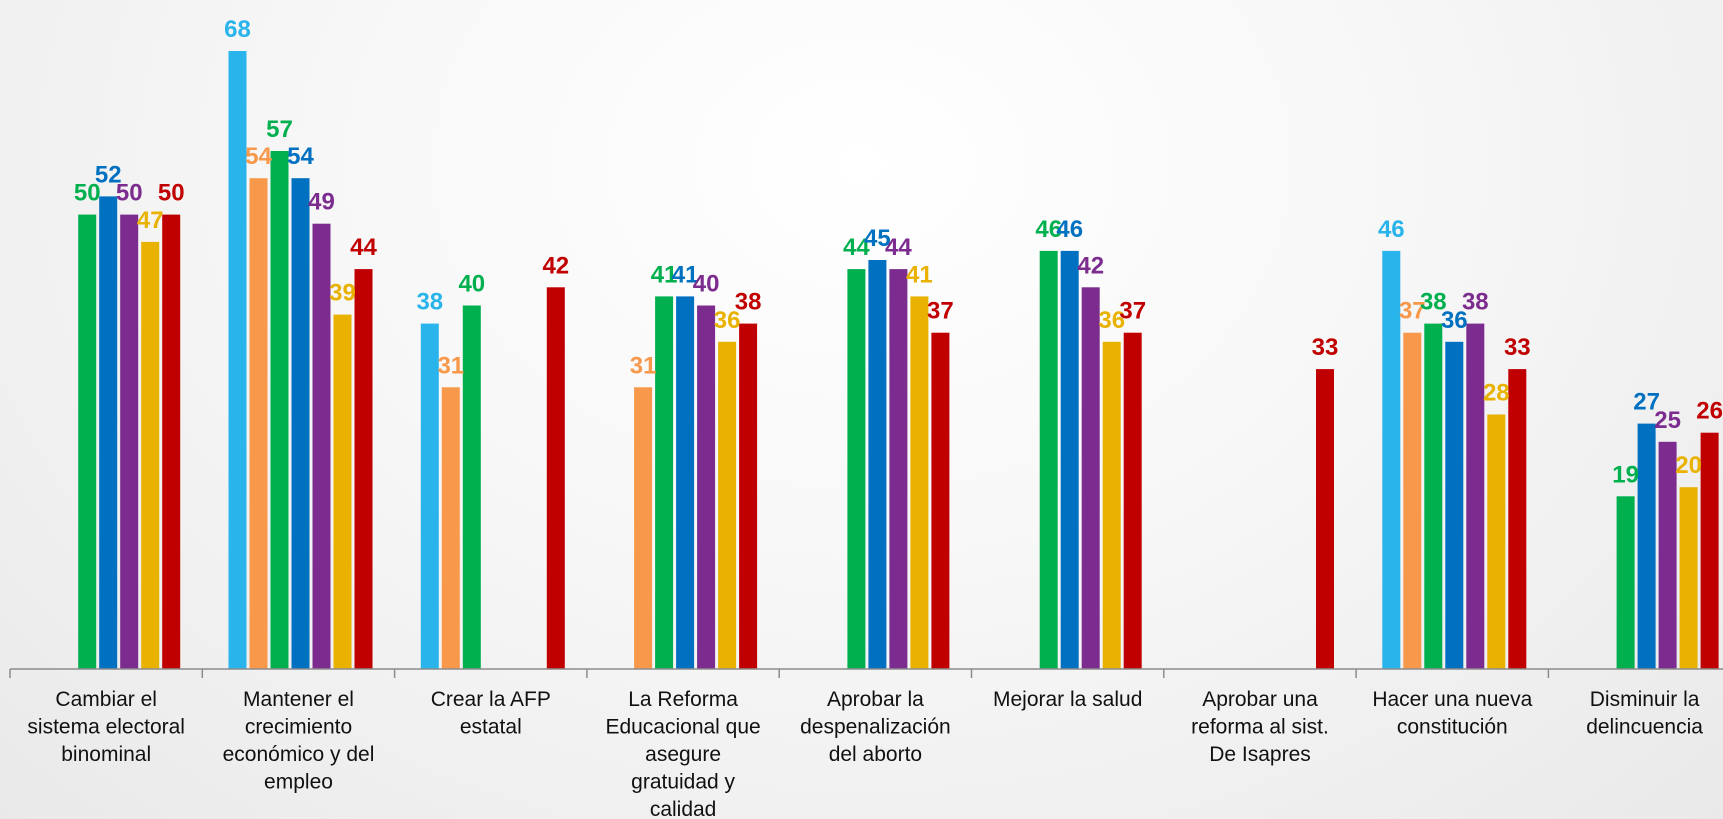 The image size is (1723, 819). Describe the element at coordinates (866, 673) in the screenshot. I see `x-axis` at that location.